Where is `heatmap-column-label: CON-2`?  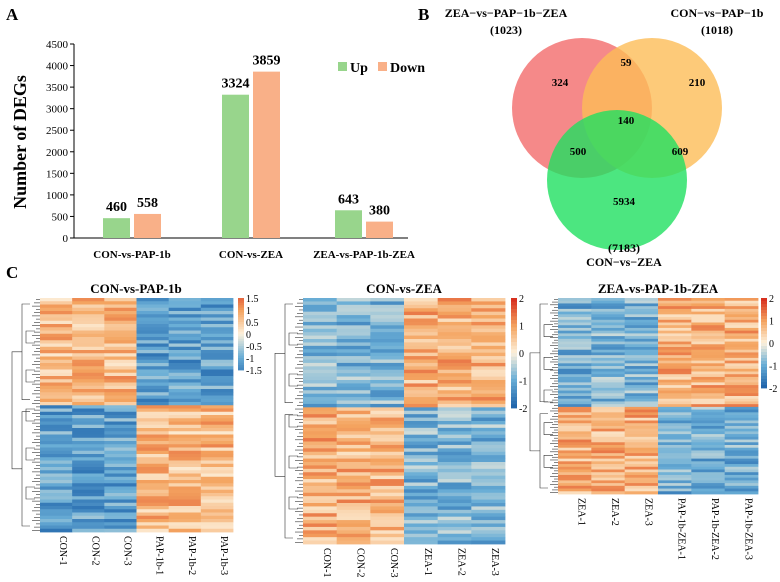 heatmap-column-label: CON-2 is located at coordinates (94, 550).